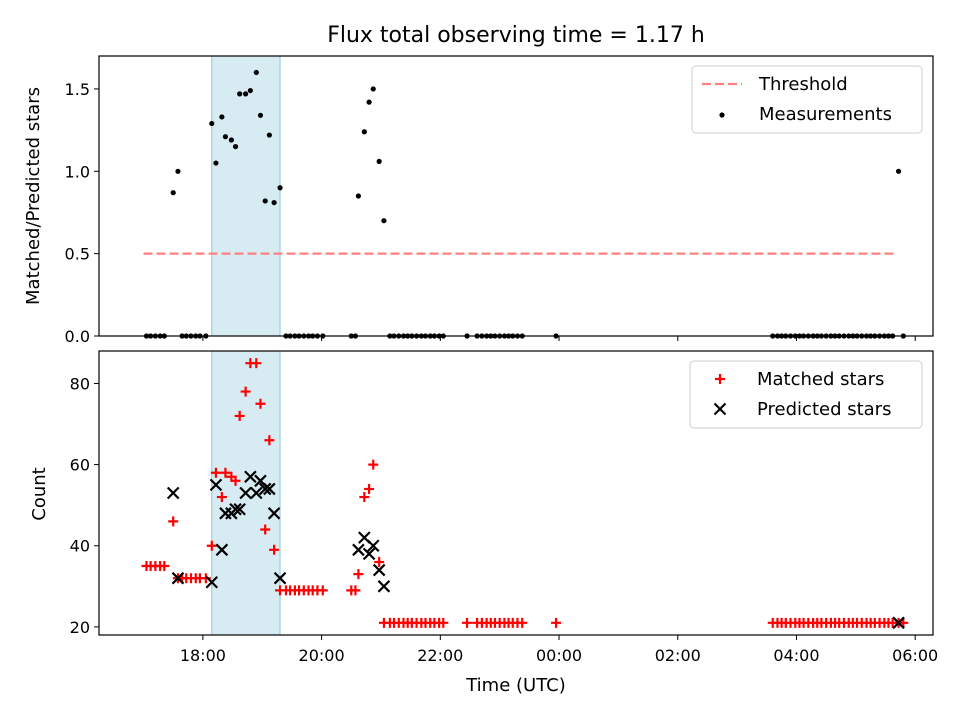  I want to click on legend-matched-label: Matched stars, so click(820, 379).